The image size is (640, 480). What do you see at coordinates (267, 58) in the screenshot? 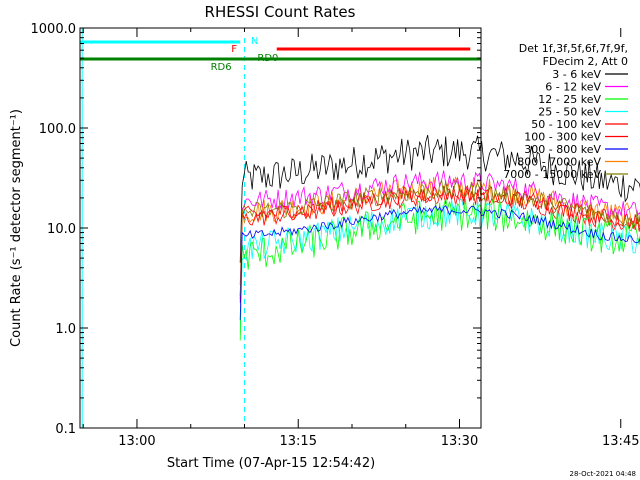
I see `annotation-label-rd0: RD0` at bounding box center [267, 58].